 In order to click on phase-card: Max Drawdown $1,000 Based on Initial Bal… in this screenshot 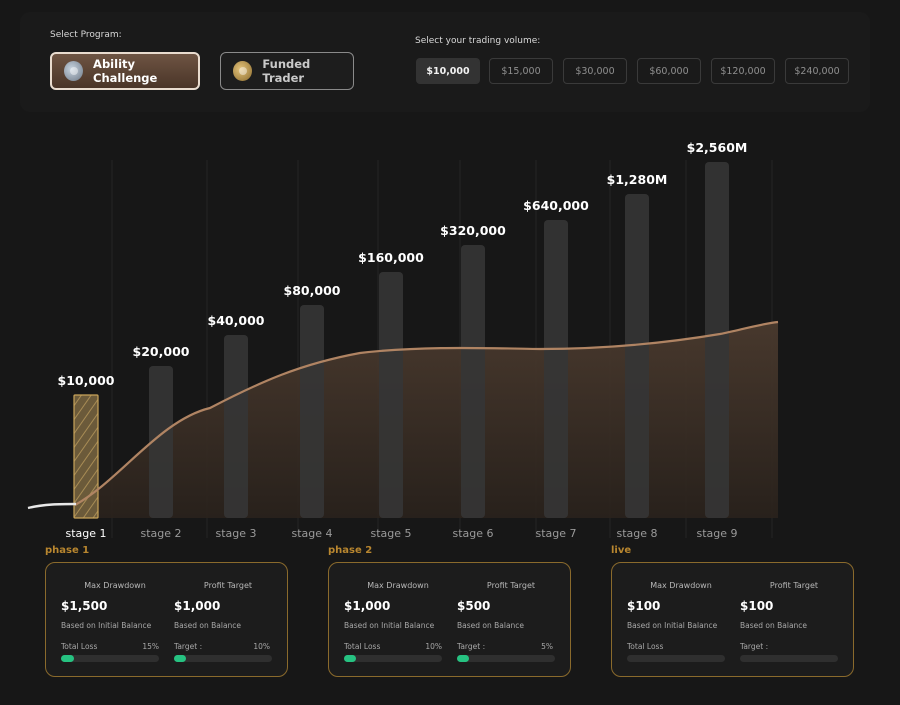, I will do `click(449, 619)`.